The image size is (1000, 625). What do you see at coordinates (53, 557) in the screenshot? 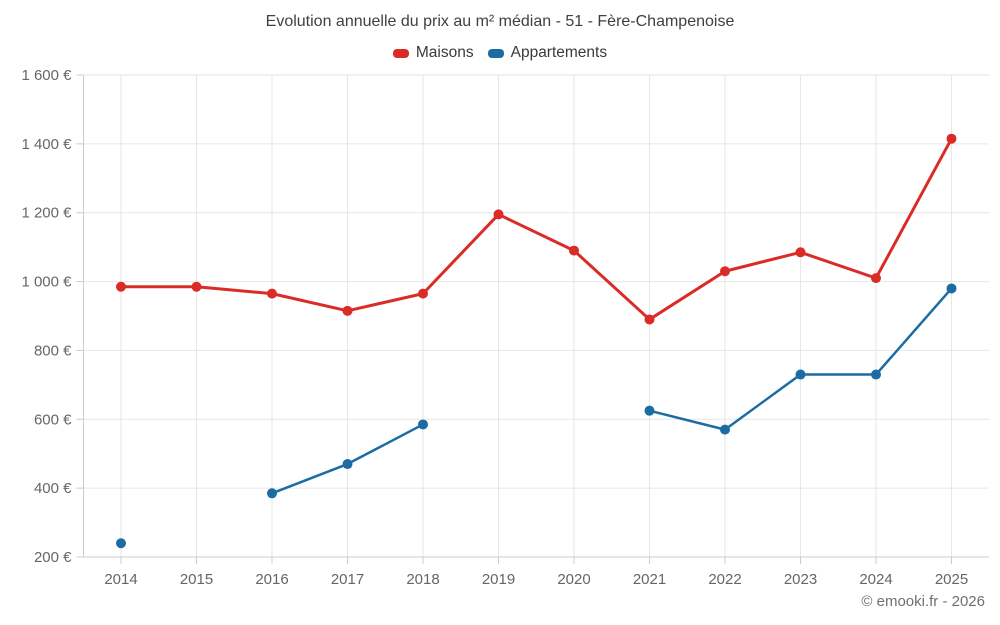
I see `y-tick-label: 200 €` at bounding box center [53, 557].